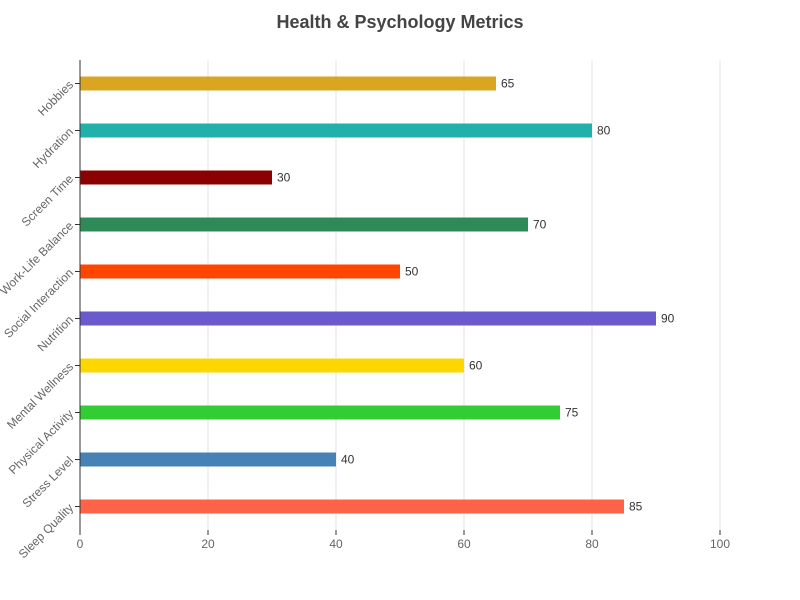 This screenshot has width=800, height=600. Describe the element at coordinates (208, 544) in the screenshot. I see `x-tick-label: 20` at that location.